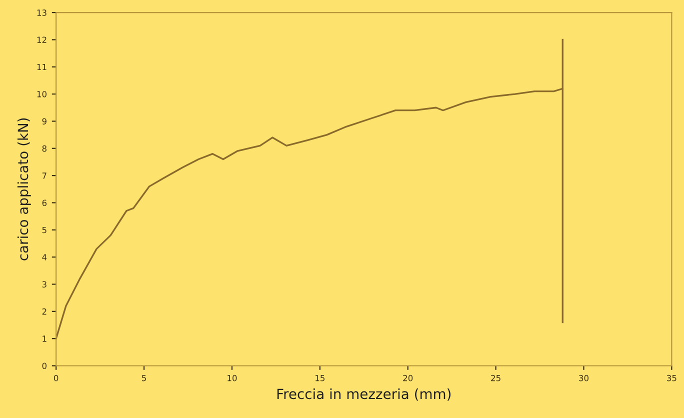  What do you see at coordinates (44, 257) in the screenshot?
I see `y-tick-label: 4` at bounding box center [44, 257].